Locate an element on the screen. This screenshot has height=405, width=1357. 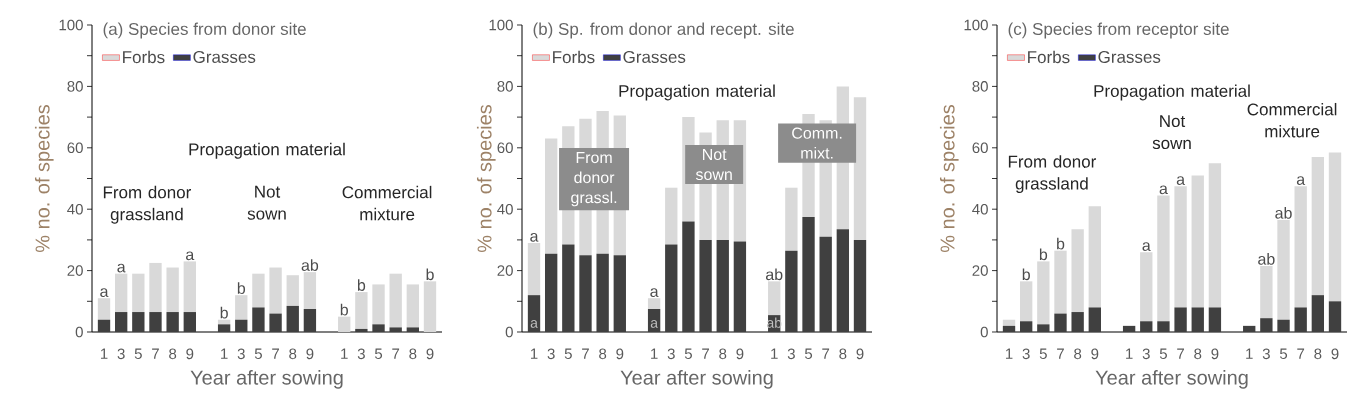
y-tick-label: 20 is located at coordinates (505, 270).